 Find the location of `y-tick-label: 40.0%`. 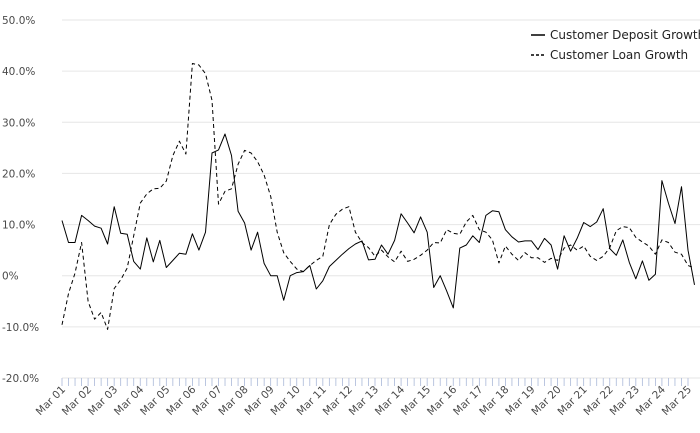

y-tick-label: 40.0% is located at coordinates (18, 72).